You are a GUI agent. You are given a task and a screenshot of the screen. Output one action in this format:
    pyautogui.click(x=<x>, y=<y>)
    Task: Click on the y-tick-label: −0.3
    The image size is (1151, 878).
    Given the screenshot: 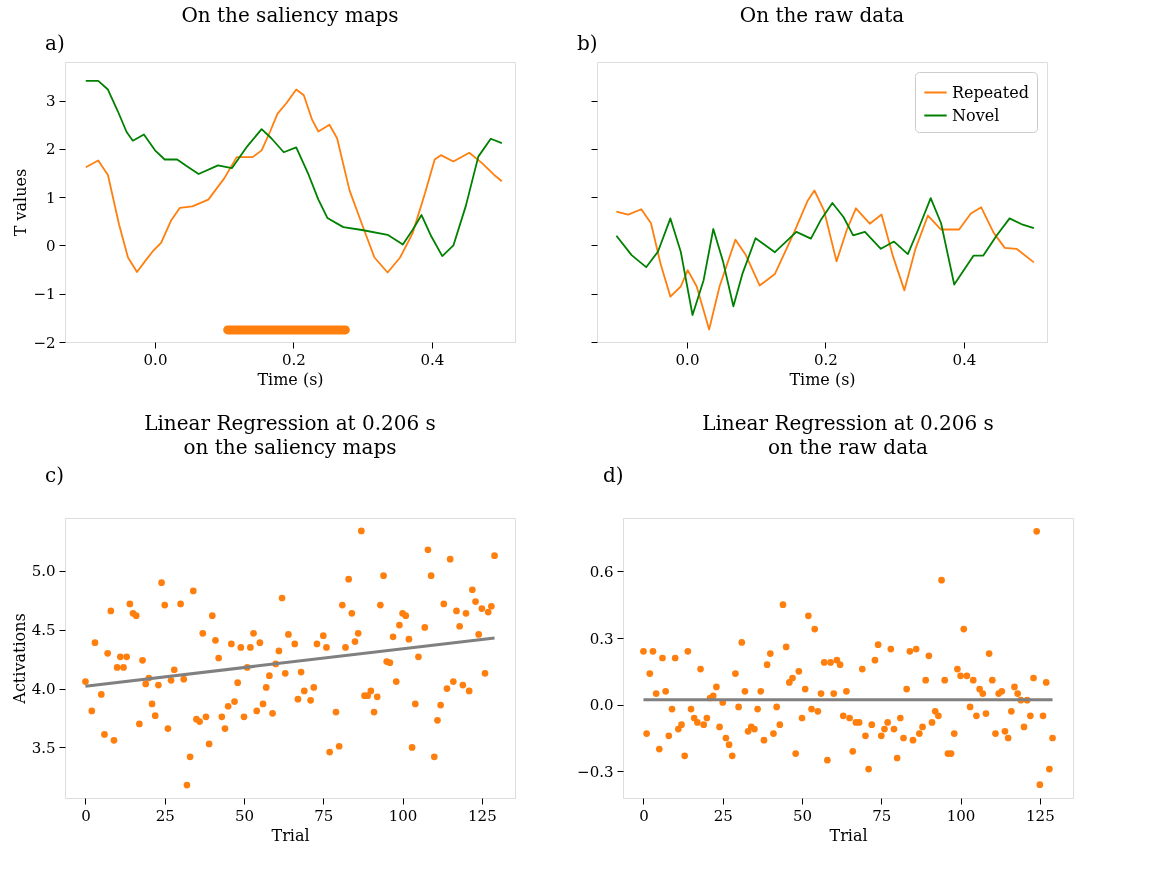 What is the action you would take?
    pyautogui.click(x=595, y=771)
    